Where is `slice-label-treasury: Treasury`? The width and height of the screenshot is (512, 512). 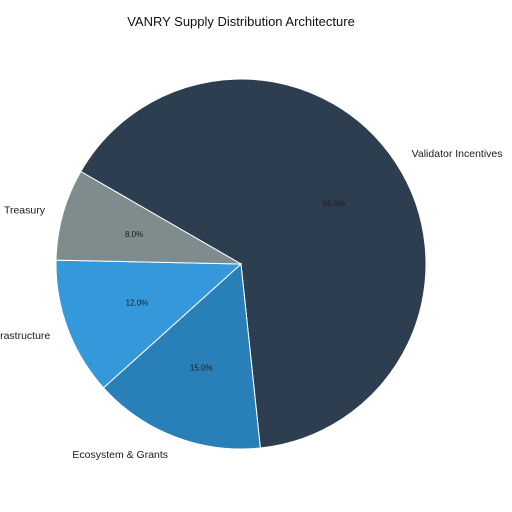 slice-label-treasury: Treasury is located at coordinates (25, 210).